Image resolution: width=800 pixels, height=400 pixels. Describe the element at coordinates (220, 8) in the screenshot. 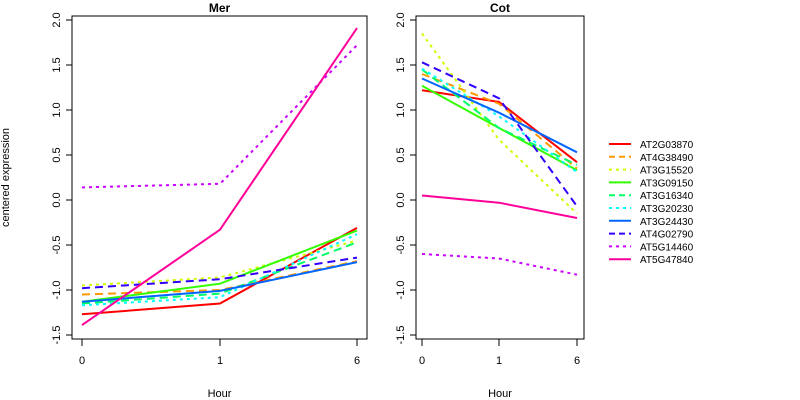

I see `panel-title-mer: Mer` at that location.